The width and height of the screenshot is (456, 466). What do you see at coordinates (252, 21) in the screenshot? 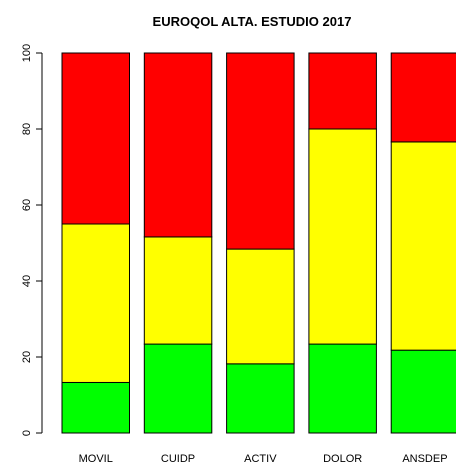
I see `chart-title: EUROQOL ALTA. ESTUDIO 2017` at bounding box center [252, 21].